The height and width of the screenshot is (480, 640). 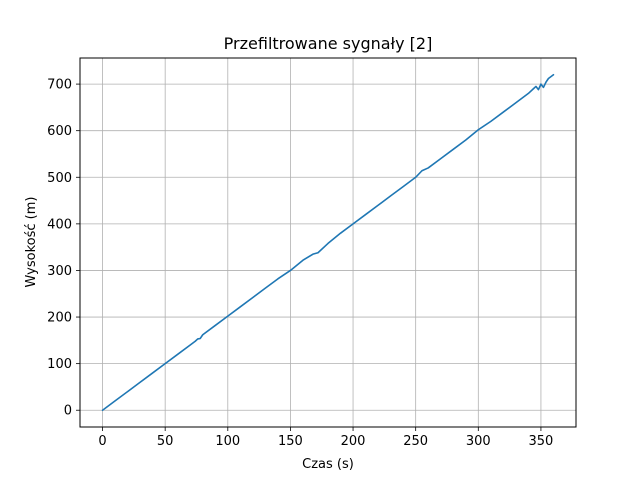 I want to click on y-tick-label: 200, so click(x=59, y=318).